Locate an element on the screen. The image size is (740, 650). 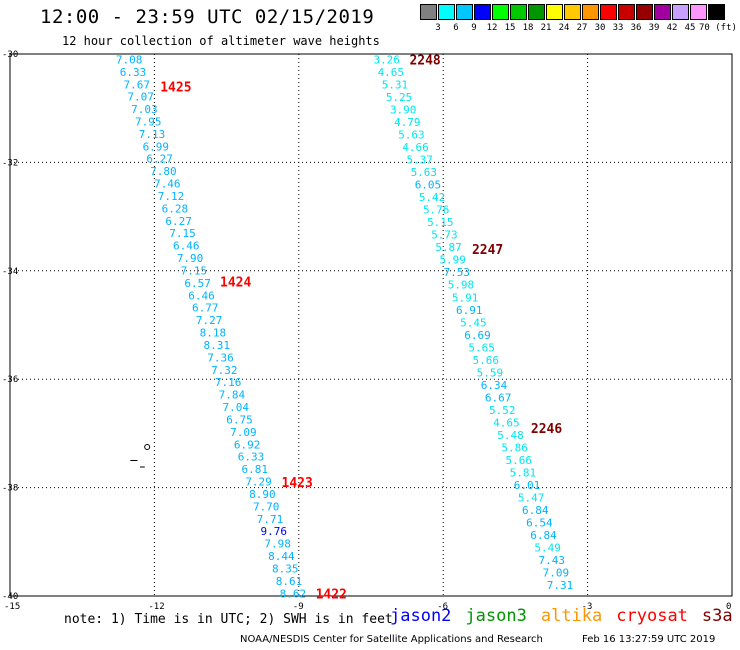
y-tick-label: -40 is located at coordinates (10, 597).